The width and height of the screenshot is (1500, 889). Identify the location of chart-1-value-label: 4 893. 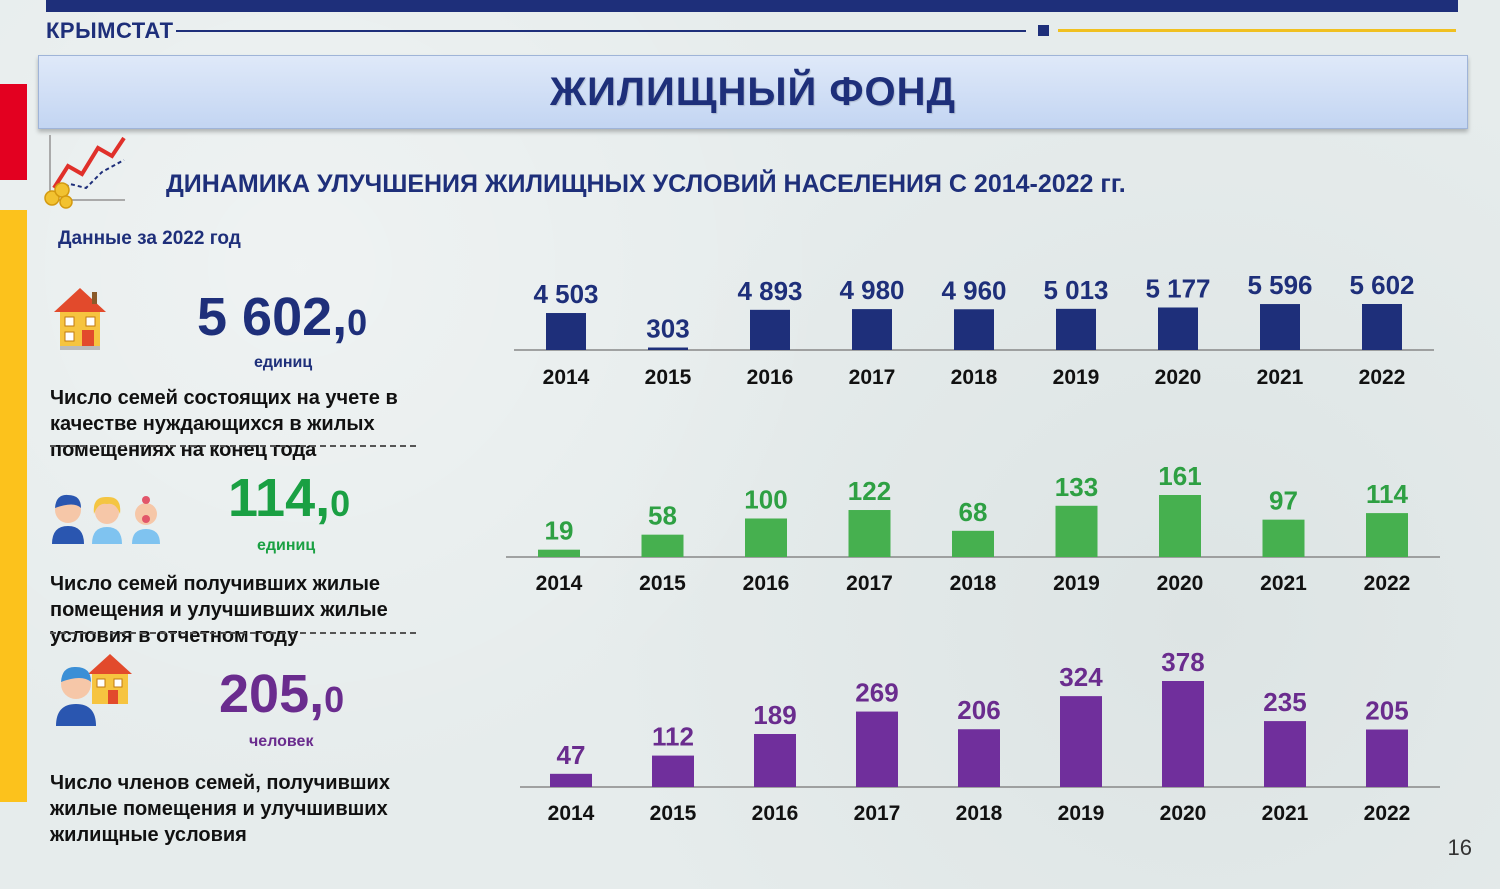
(769, 291).